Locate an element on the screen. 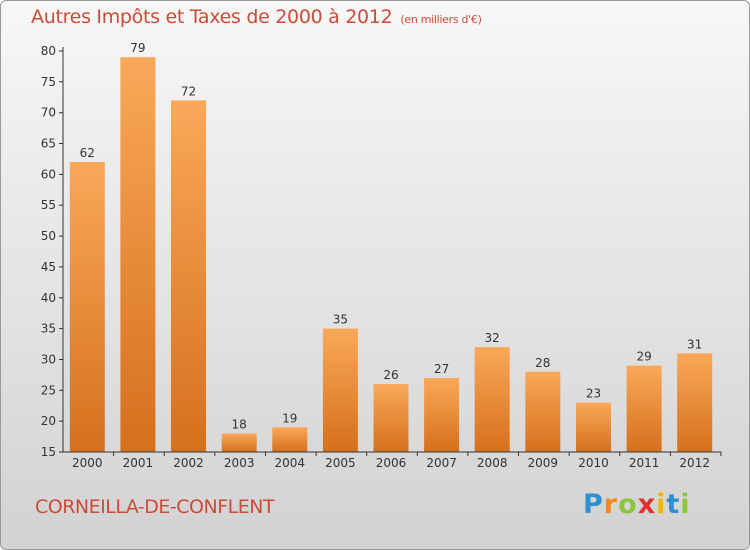  x-tick-label-2010: 2010 is located at coordinates (593, 463).